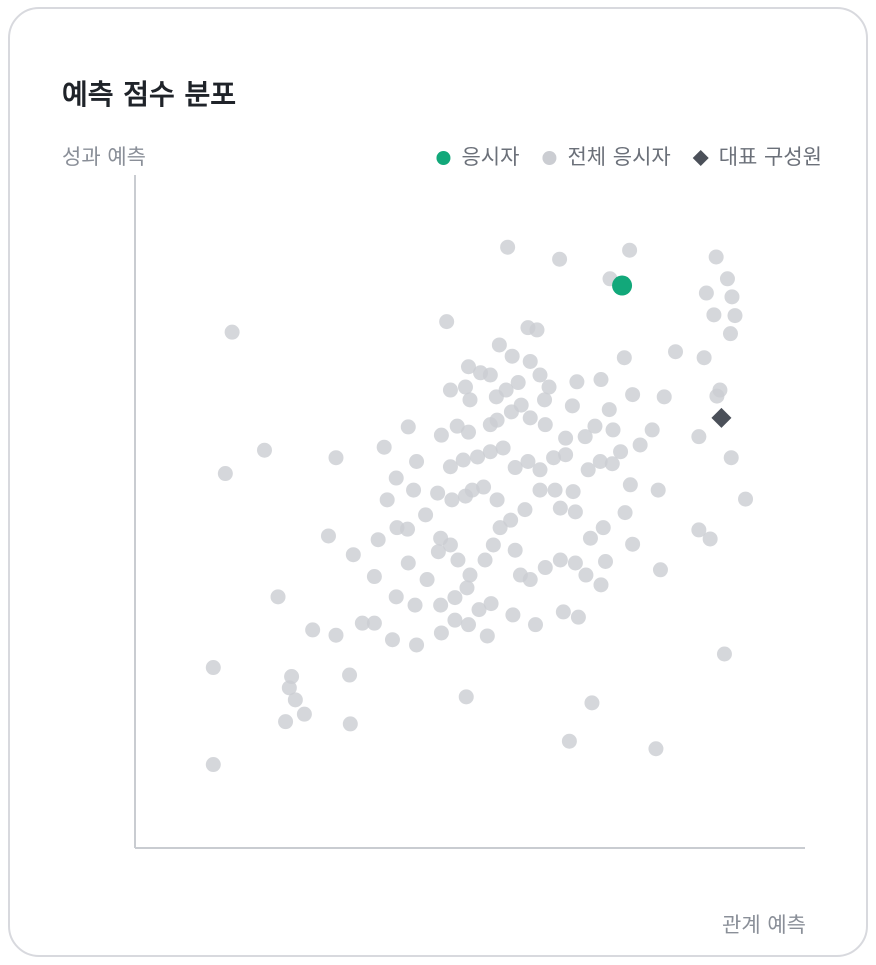 The height and width of the screenshot is (965, 876). What do you see at coordinates (721, 417) in the screenshot?
I see `representative-point` at bounding box center [721, 417].